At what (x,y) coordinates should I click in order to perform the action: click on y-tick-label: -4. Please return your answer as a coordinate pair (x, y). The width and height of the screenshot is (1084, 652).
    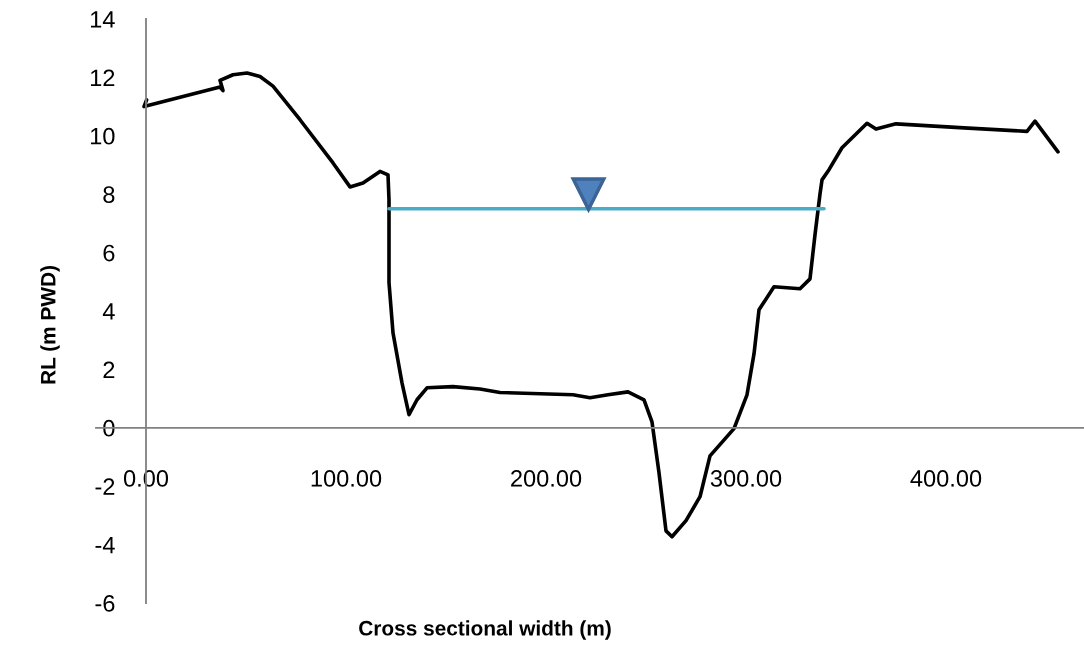
    Looking at the image, I should click on (105, 545).